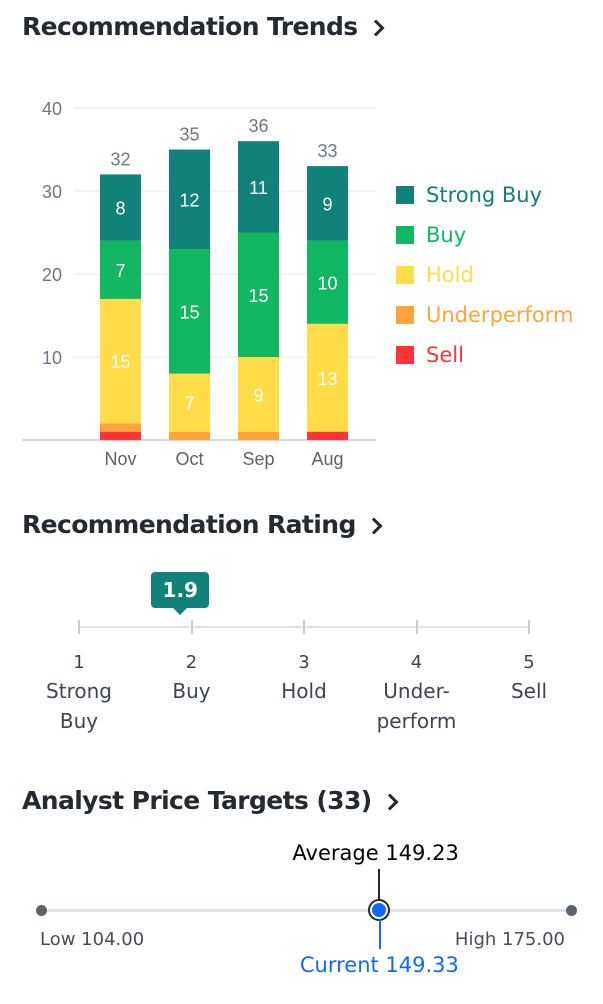 The height and width of the screenshot is (1004, 603). I want to click on high-price-label: High 175.00, so click(509, 939).